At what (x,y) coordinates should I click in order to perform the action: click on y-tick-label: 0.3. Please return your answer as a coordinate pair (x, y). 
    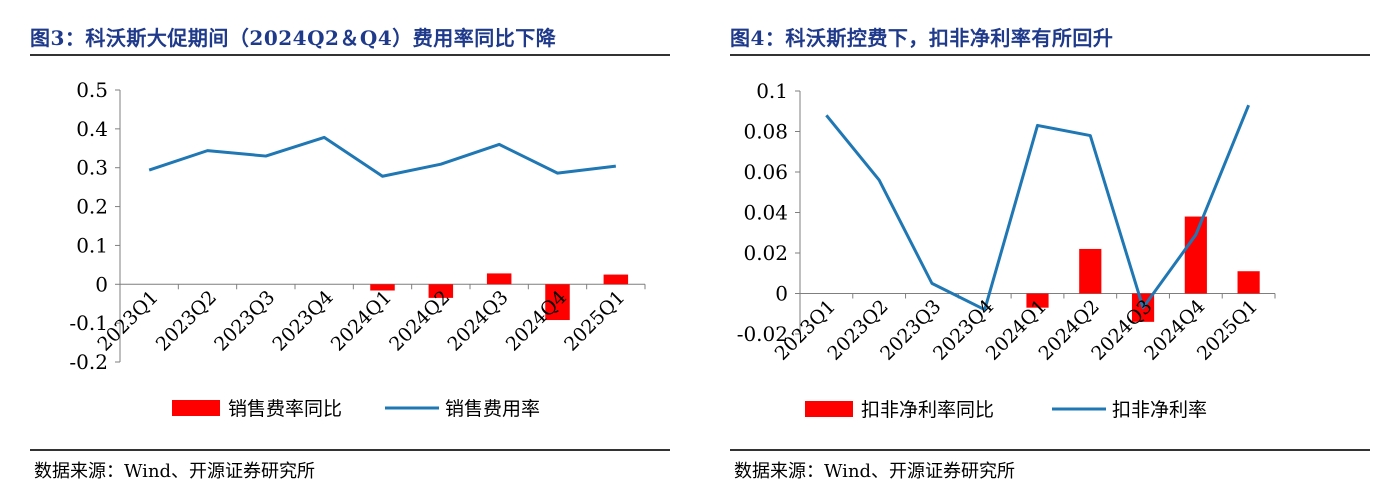
    Looking at the image, I should click on (92, 168).